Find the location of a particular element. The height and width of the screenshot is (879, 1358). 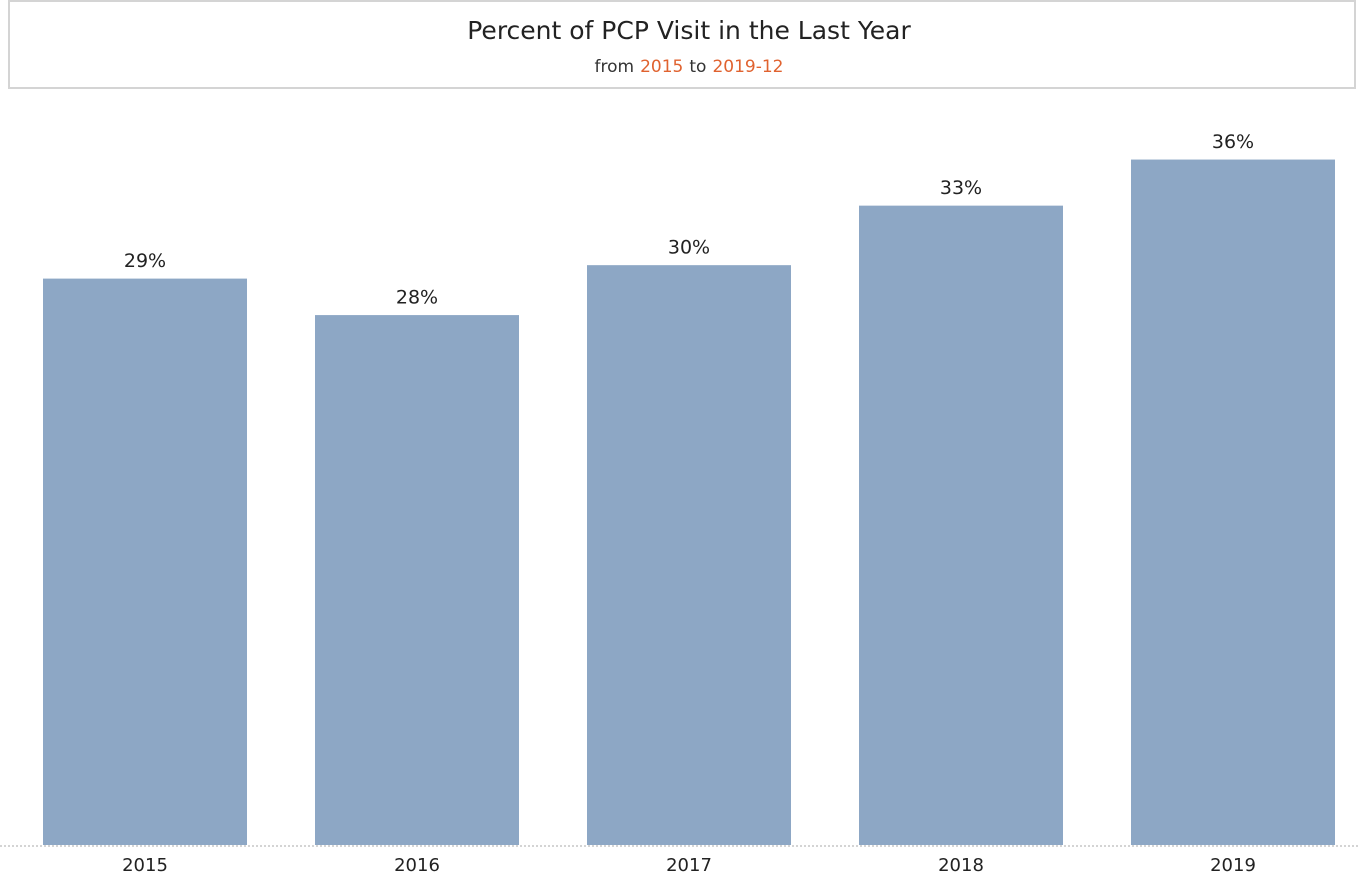

chart-subtitle: from 2015 to 2019-12 is located at coordinates (689, 67).